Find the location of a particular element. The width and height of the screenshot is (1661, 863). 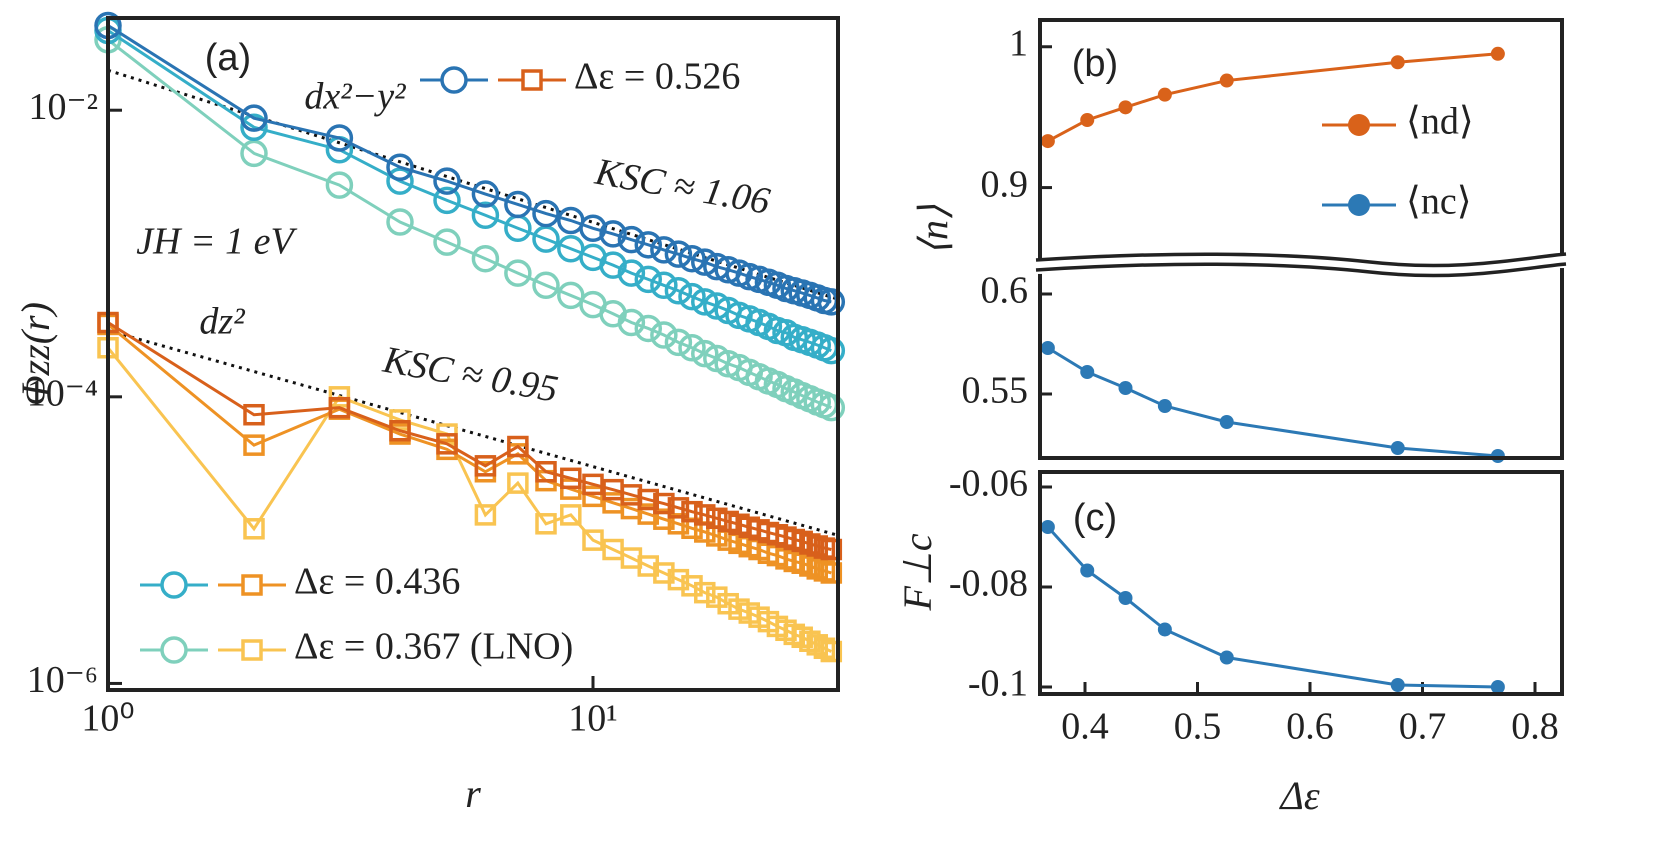

x-axis-label: r is located at coordinates (473, 793).